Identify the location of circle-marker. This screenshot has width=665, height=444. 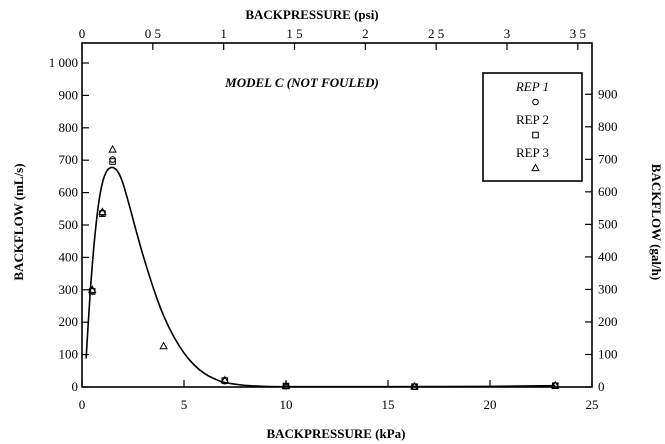
(112, 159).